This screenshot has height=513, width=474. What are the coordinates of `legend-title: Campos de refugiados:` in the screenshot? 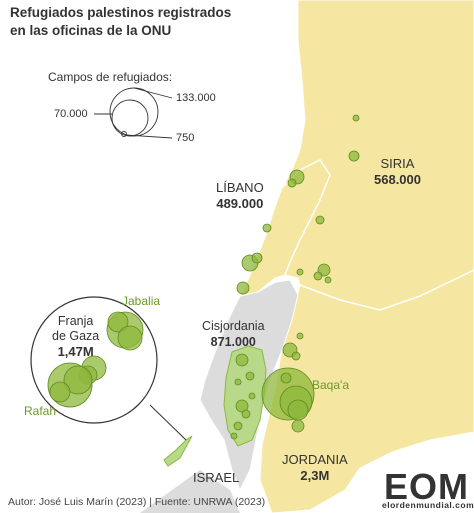 It's located at (110, 77).